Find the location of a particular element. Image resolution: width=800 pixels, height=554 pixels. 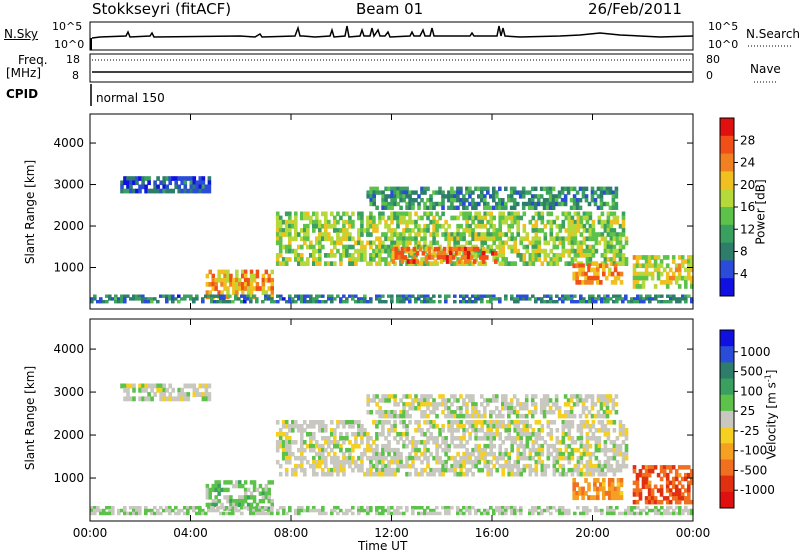

colorbar-segment is located at coordinates (727, 234).